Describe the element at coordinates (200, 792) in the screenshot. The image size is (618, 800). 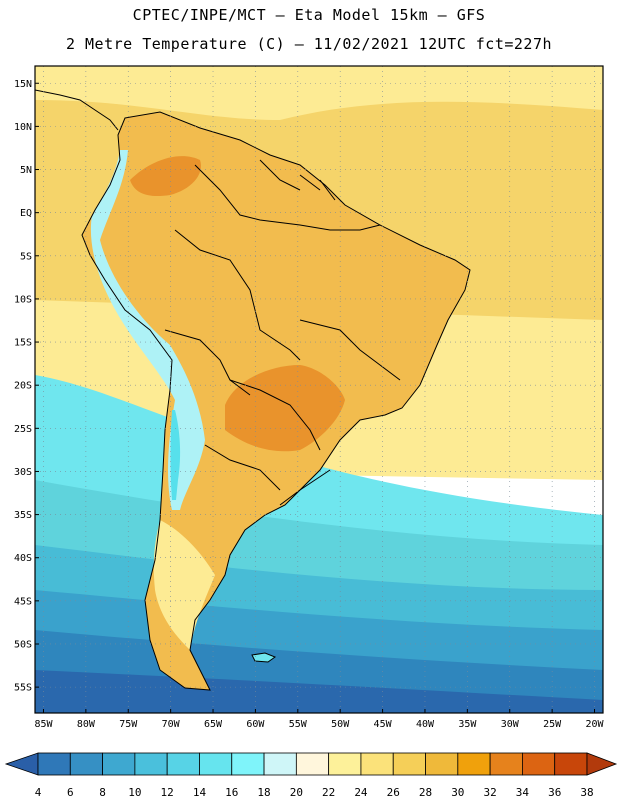
I see `colorbar-label: 14` at that location.